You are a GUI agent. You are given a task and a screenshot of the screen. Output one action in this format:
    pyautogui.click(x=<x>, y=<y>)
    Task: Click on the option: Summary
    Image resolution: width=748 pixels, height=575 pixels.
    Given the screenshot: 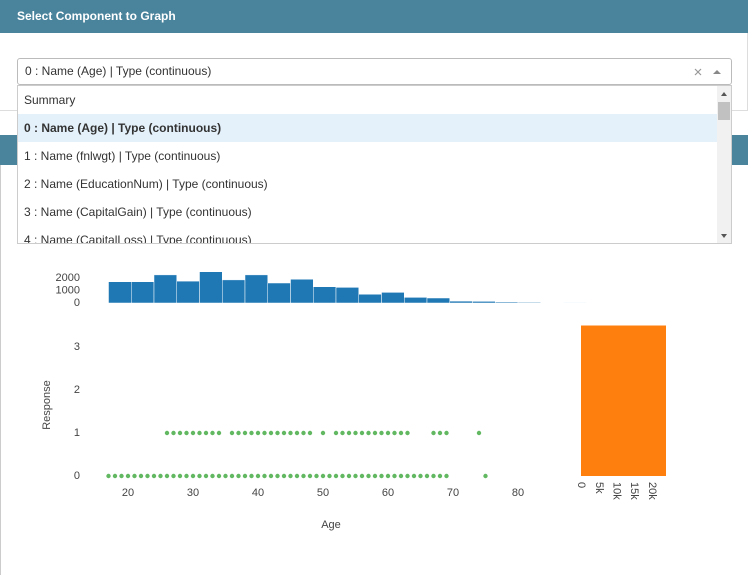 What is the action you would take?
    pyautogui.click(x=50, y=100)
    